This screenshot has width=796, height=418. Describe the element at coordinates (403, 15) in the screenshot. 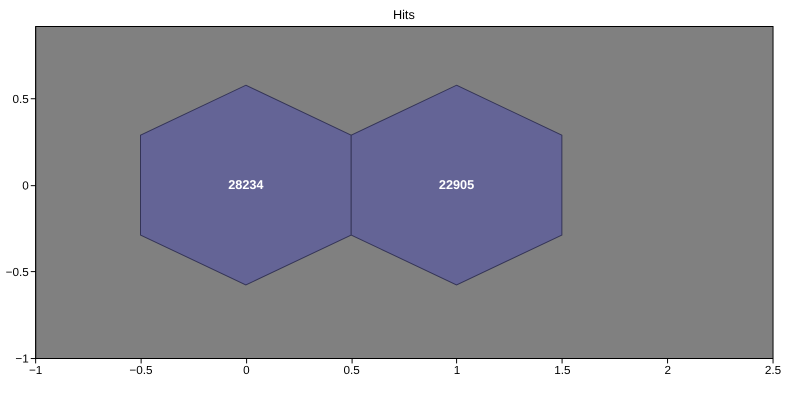

I see `chart-title: Hits` at that location.